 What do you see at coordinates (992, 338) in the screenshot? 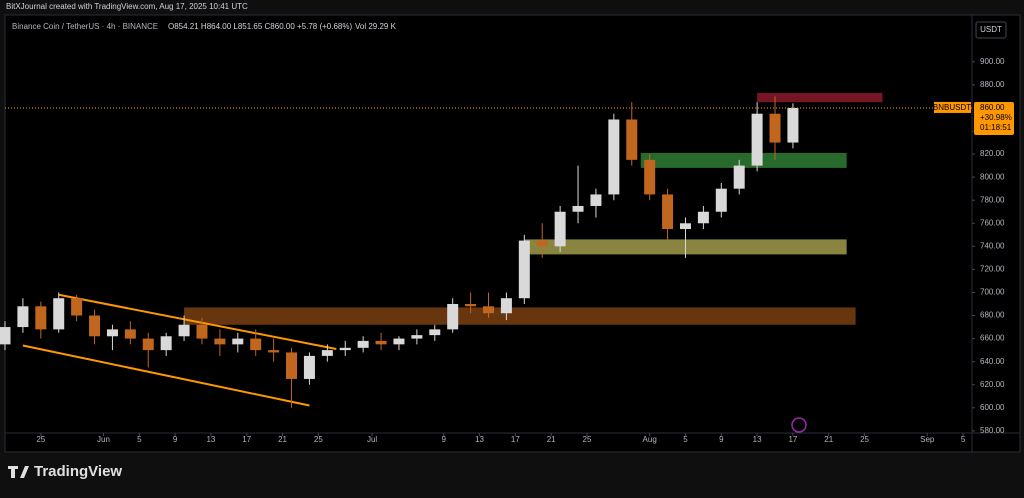
I see `y-tick-label: 660.00` at bounding box center [992, 338].